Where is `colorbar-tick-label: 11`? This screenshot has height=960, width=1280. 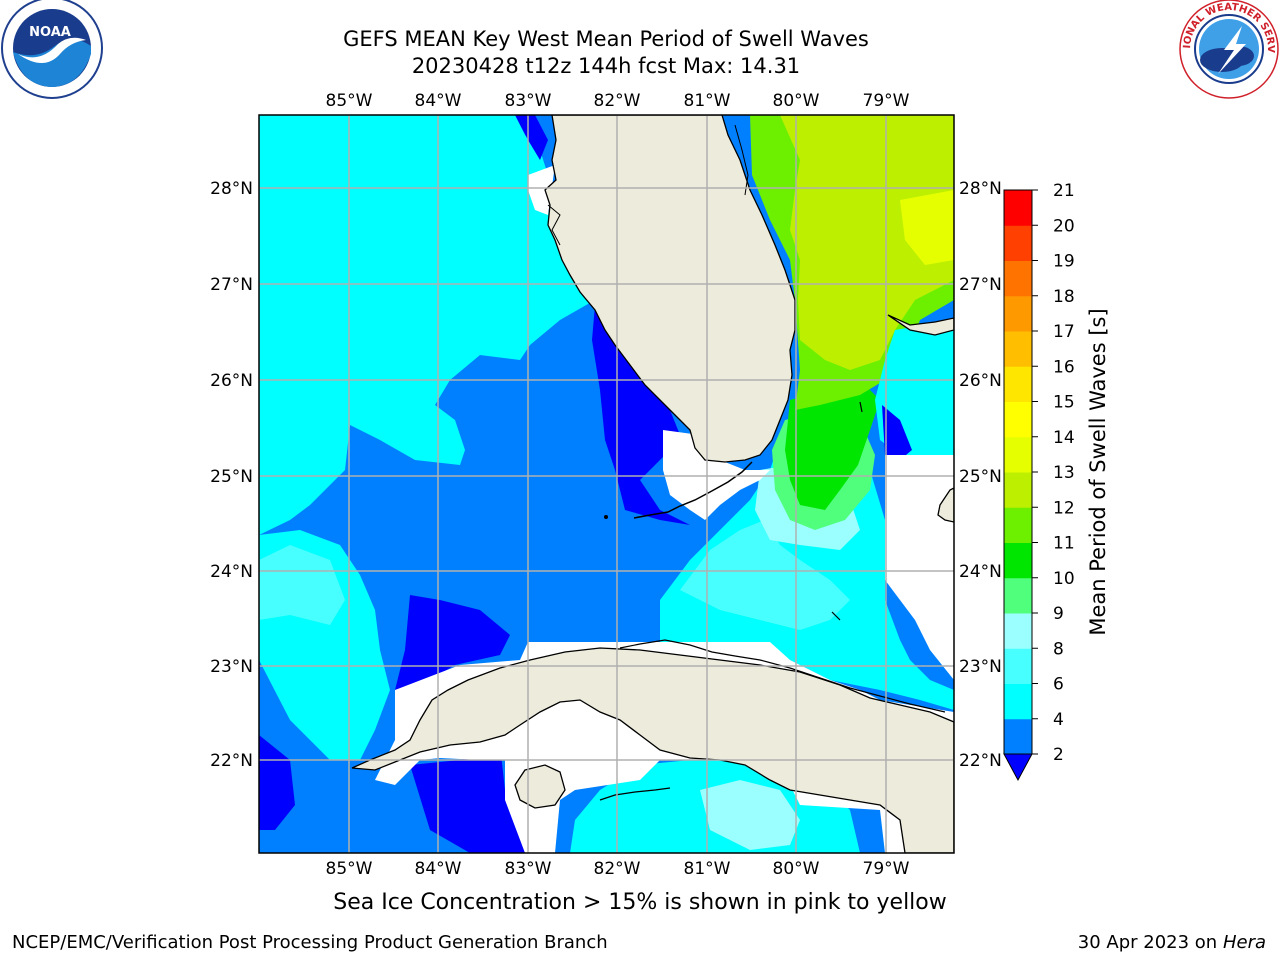 colorbar-tick-label: 11 is located at coordinates (1064, 544).